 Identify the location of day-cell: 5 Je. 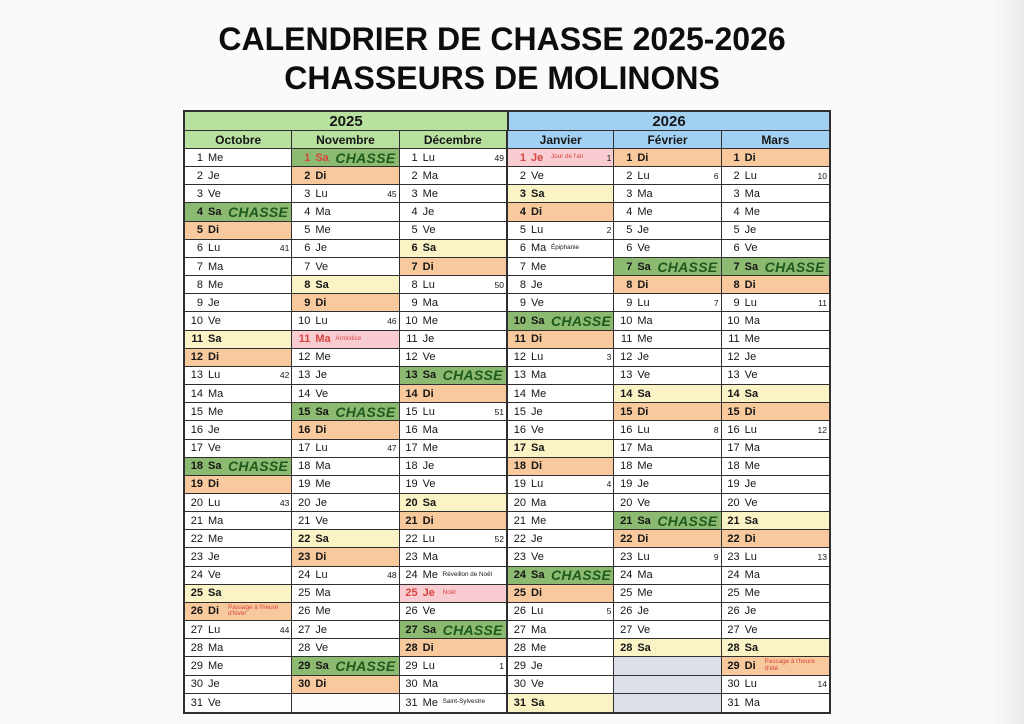
(668, 230).